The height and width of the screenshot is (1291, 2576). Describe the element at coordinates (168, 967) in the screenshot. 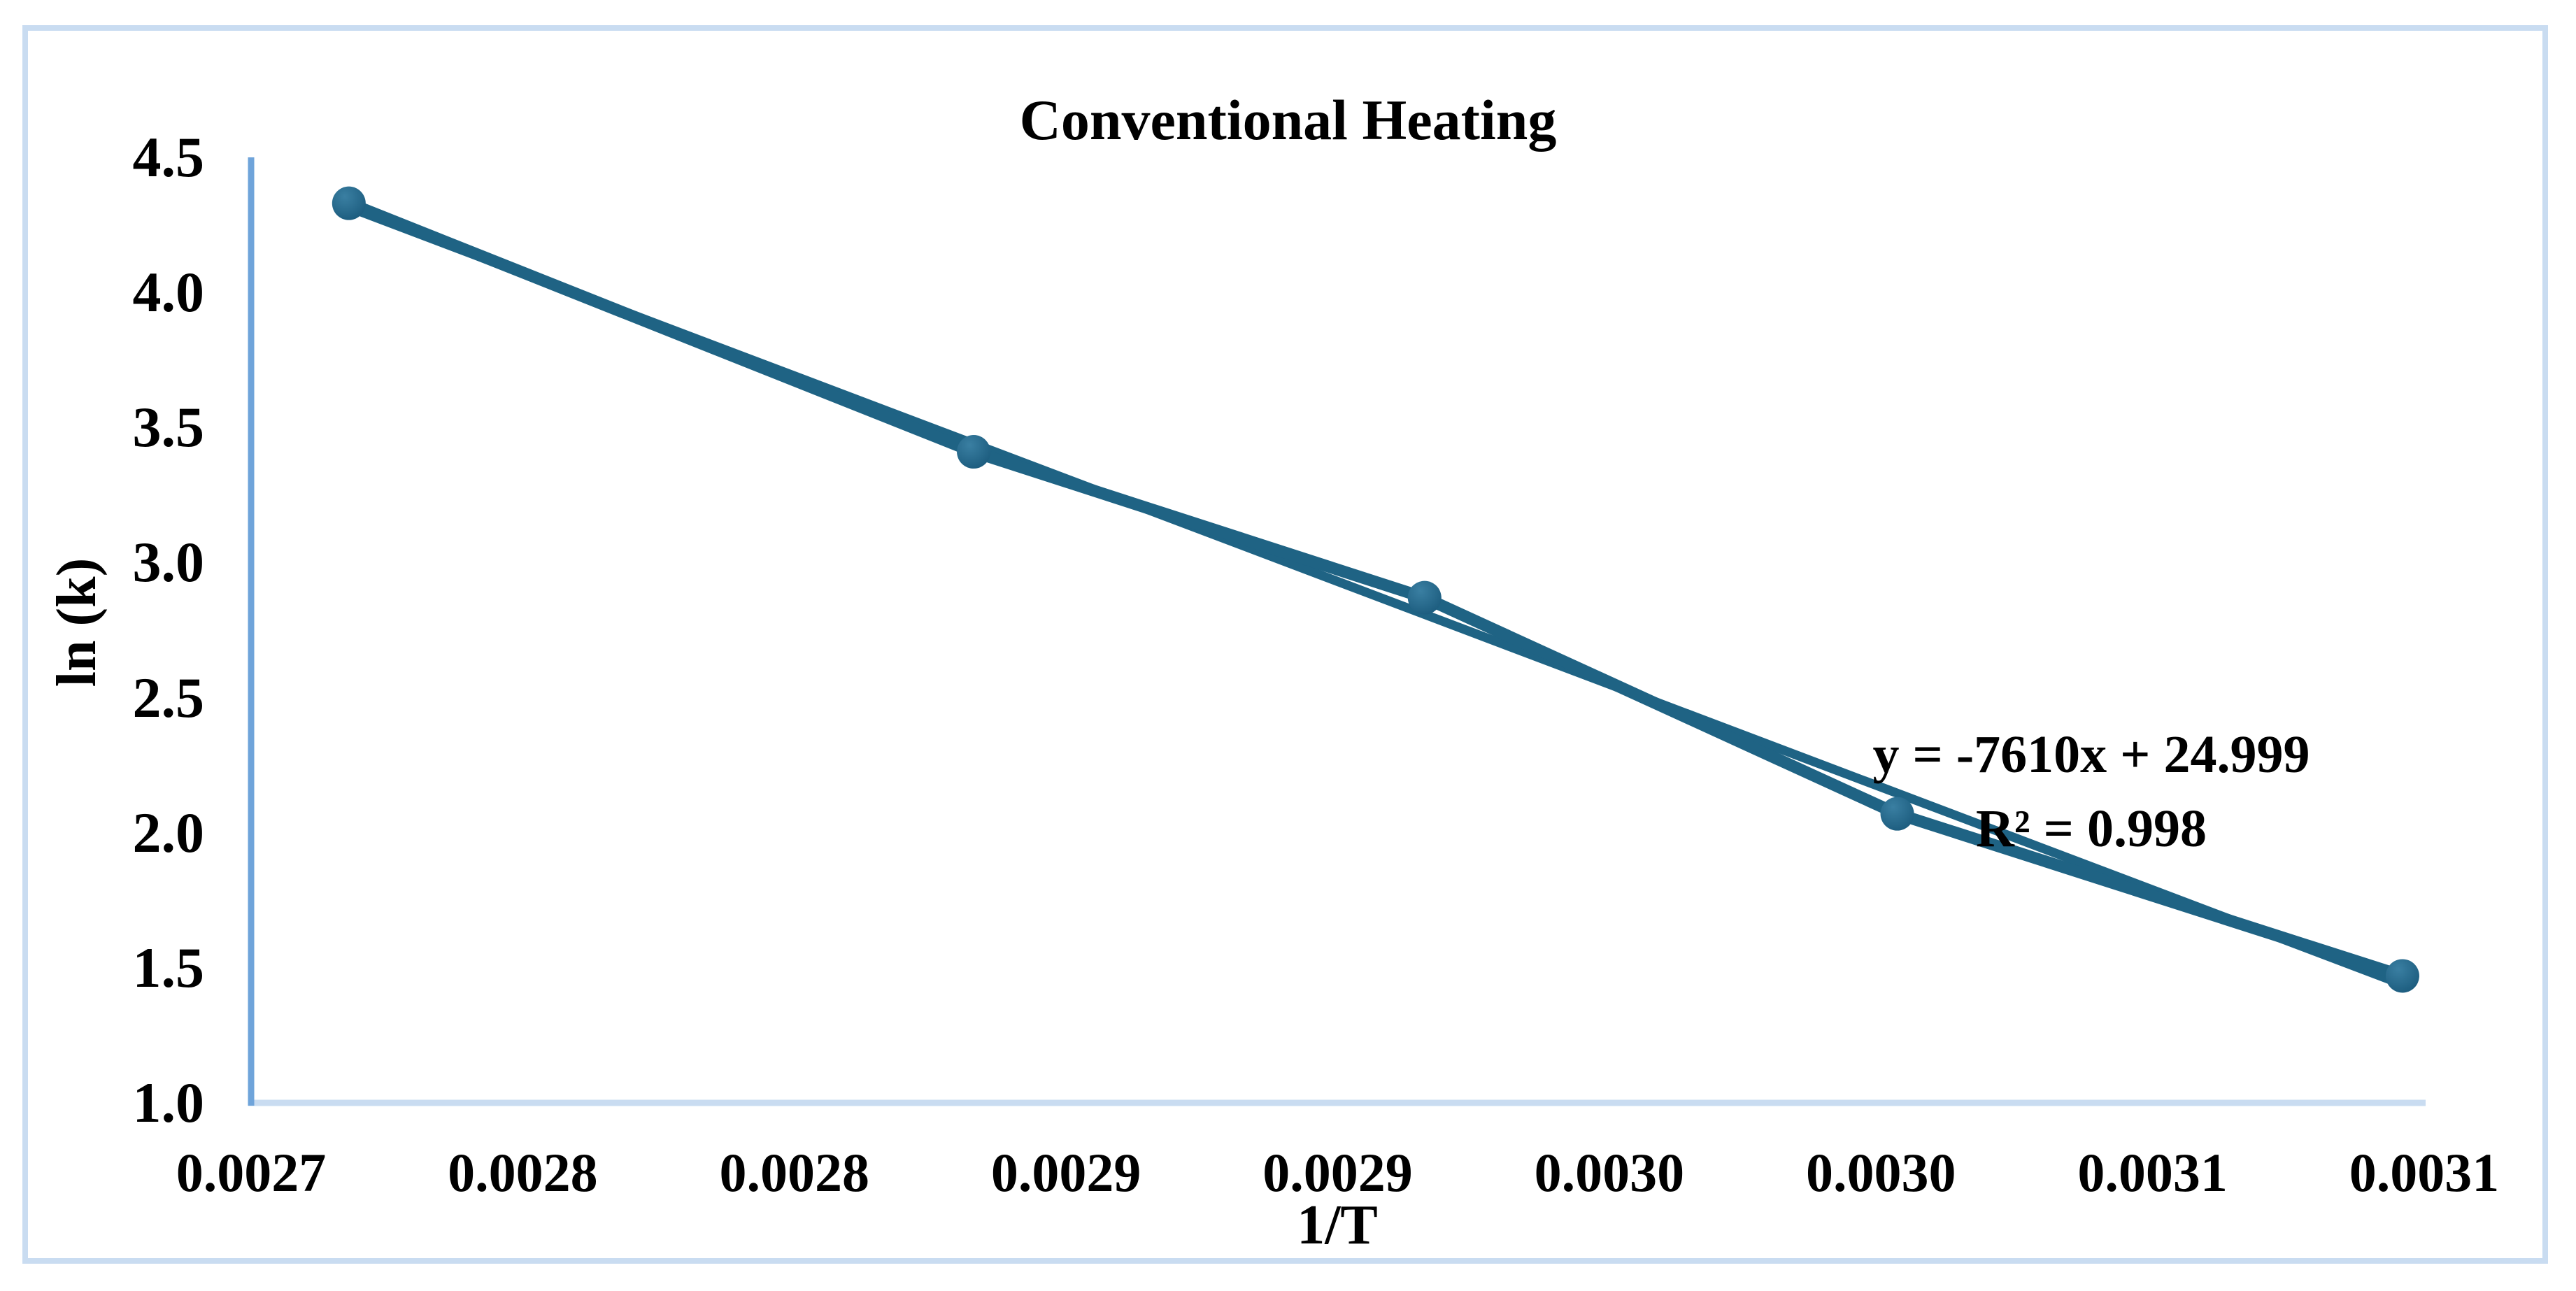

I see `y-tick-label: 1.5` at that location.